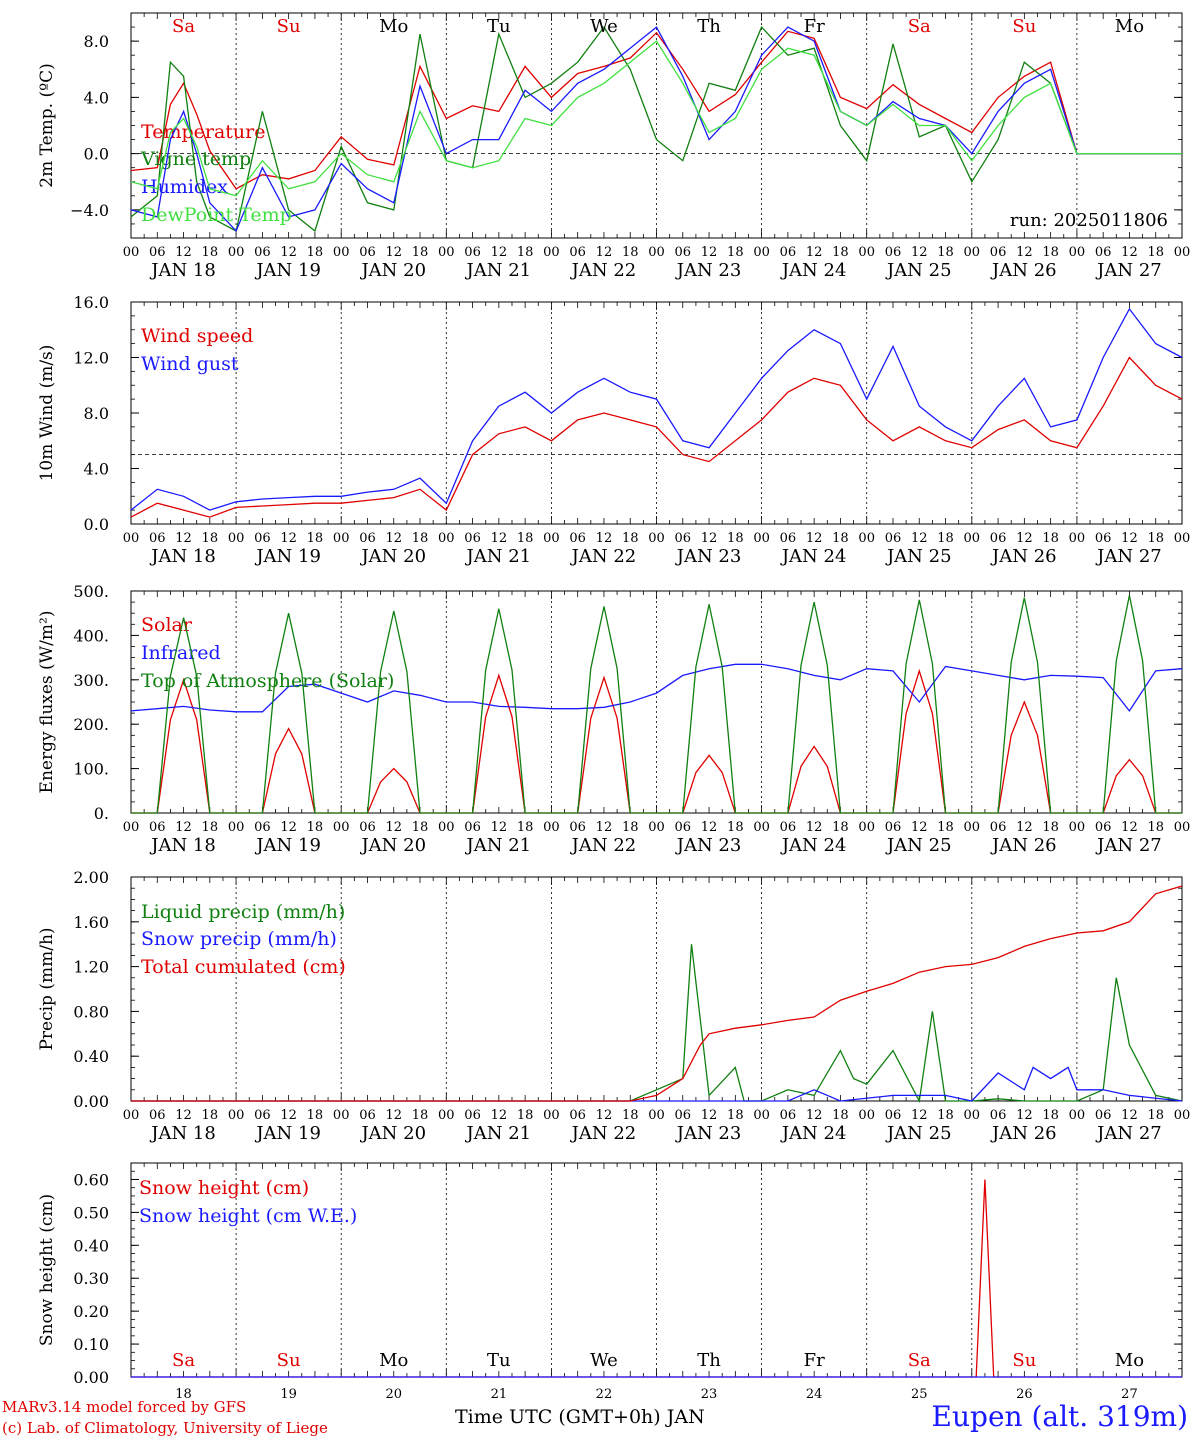  What do you see at coordinates (708, 270) in the screenshot?
I see `x-date-label: JAN 23` at bounding box center [708, 270].